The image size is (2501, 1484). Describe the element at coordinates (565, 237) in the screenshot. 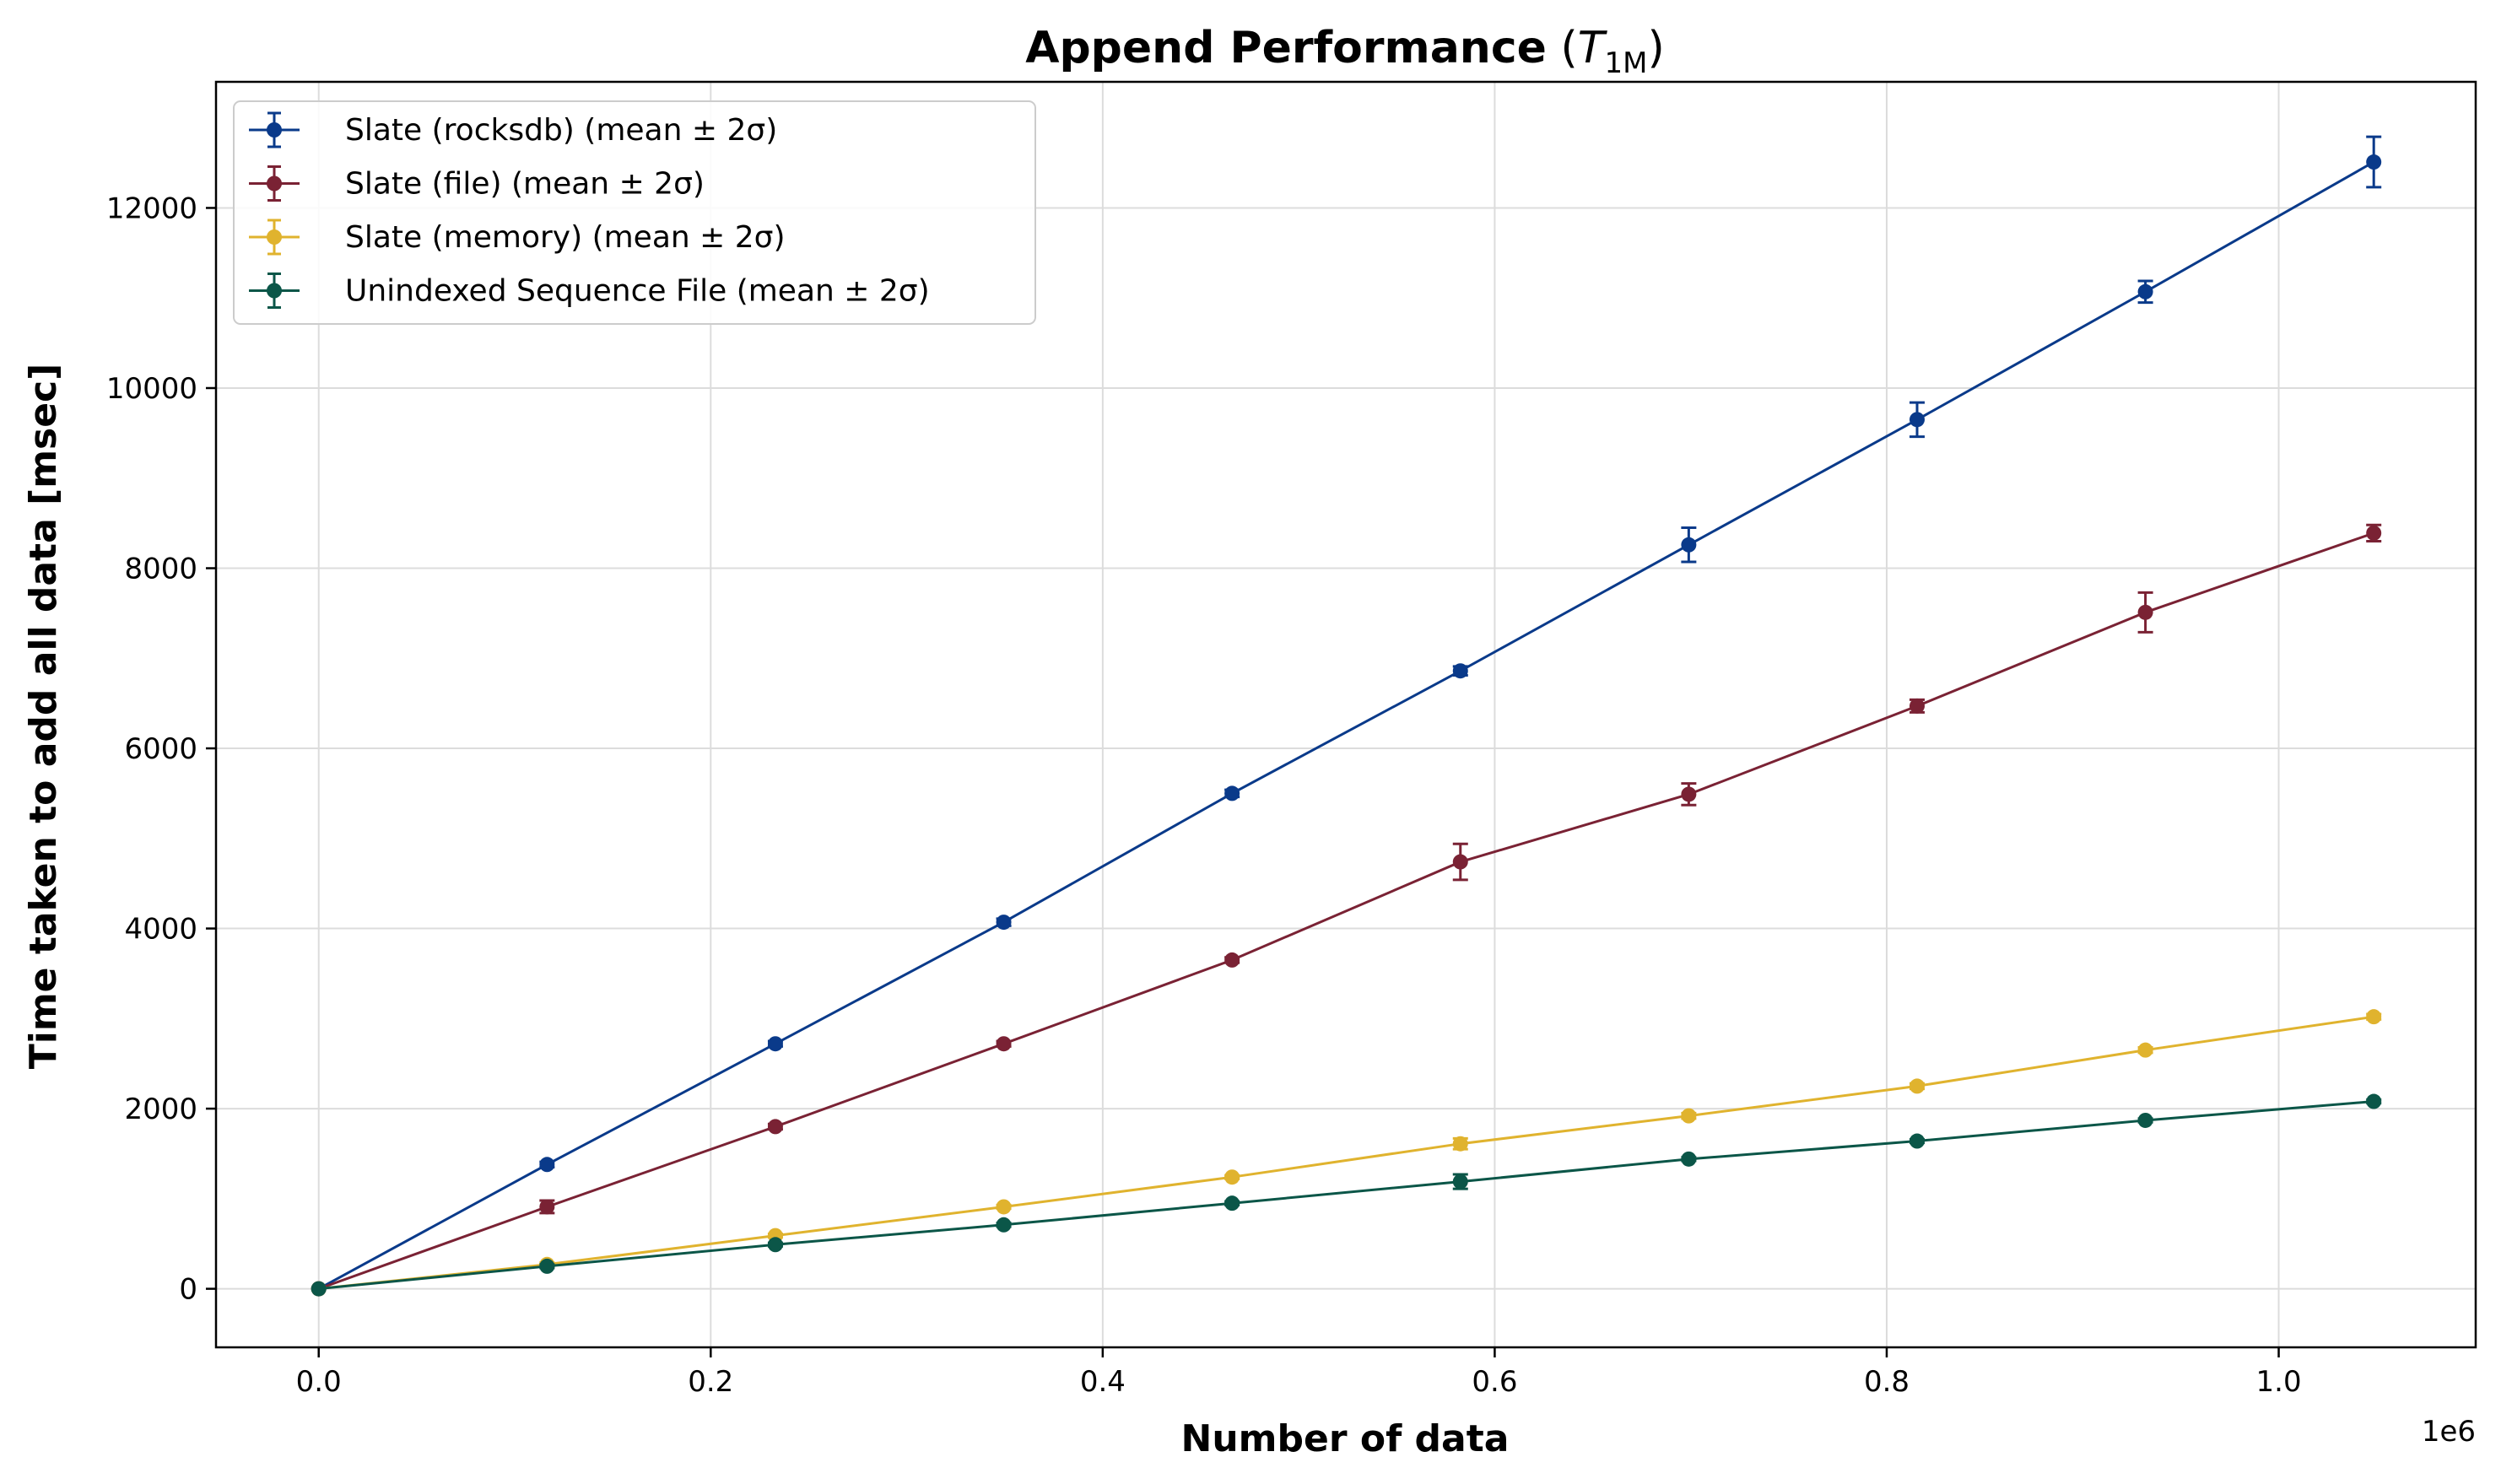

I see `legend-label: Slate (memory) (mean ± 2σ)` at that location.